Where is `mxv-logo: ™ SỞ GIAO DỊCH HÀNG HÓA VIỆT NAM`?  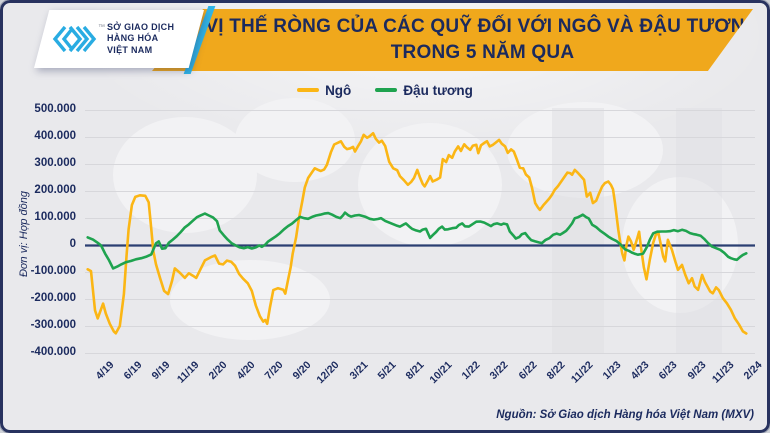
mxv-logo: ™ SỞ GIAO DỊCH HÀNG HÓA VIỆT NAM is located at coordinates (119, 39).